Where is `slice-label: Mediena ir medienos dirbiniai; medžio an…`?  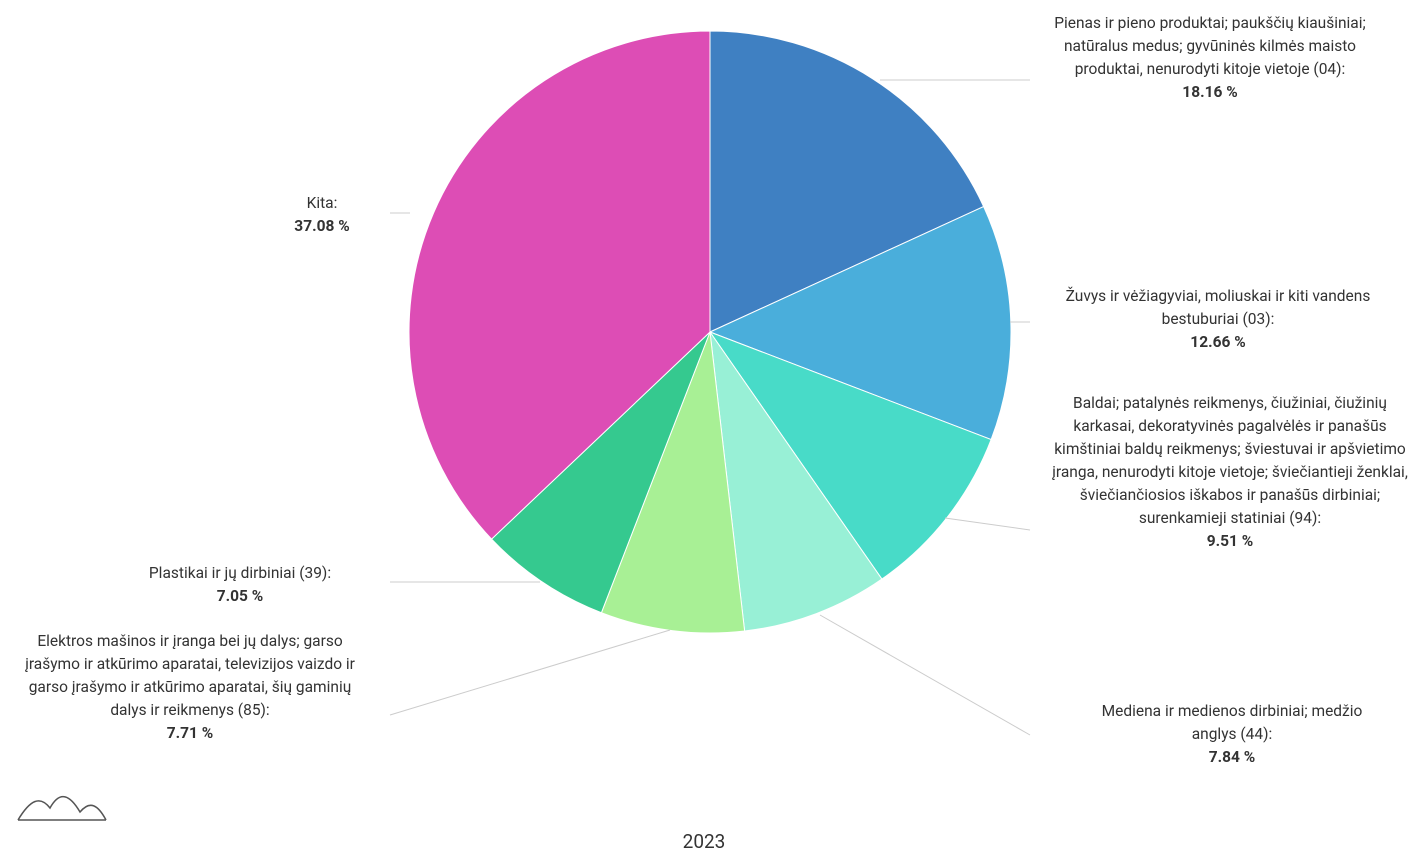 slice-label: Mediena ir medienos dirbiniai; medžio an… is located at coordinates (1232, 734).